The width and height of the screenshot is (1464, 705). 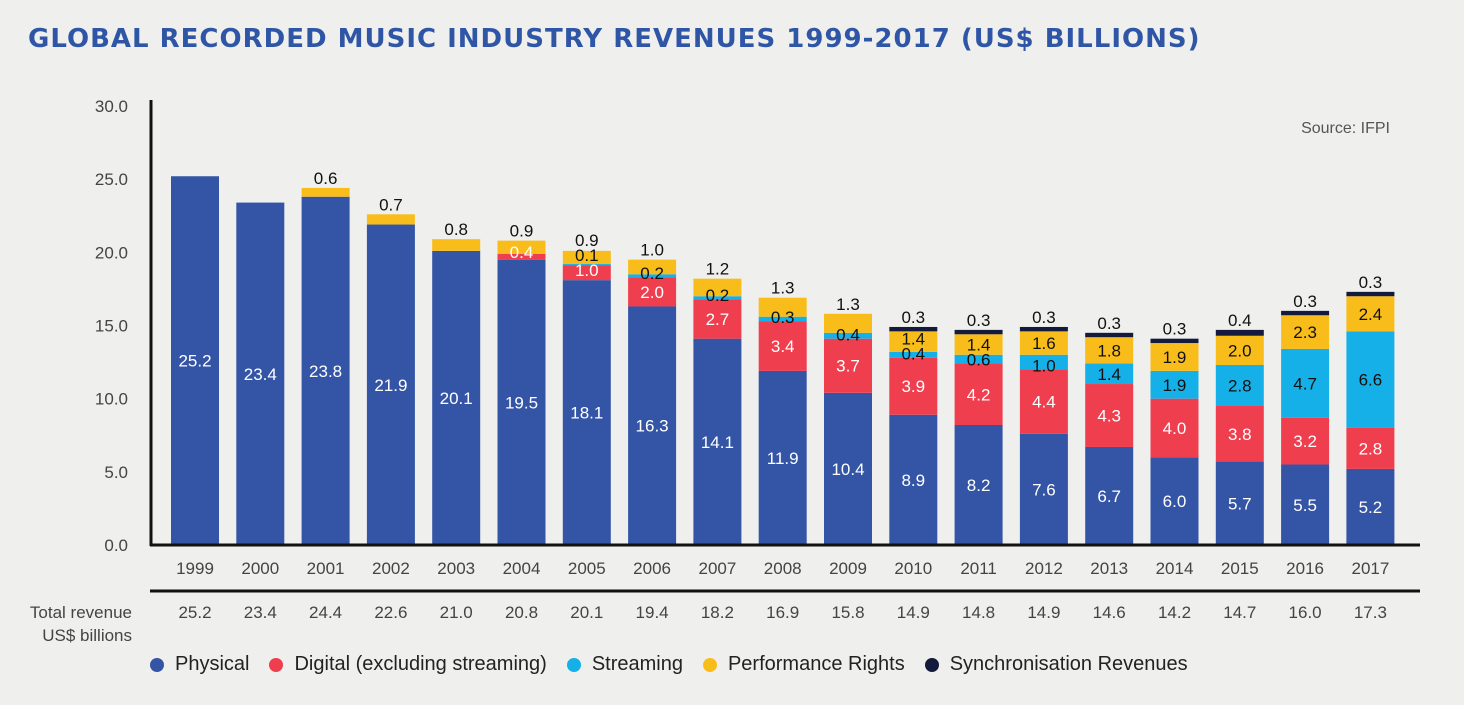 I want to click on bar-segment-streaming-2015, so click(x=1239, y=385).